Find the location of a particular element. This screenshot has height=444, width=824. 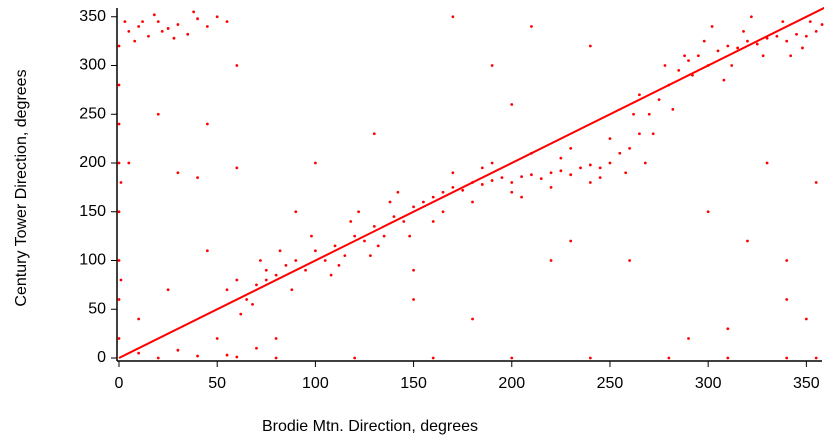

y-axis-label: Century Tower Direction, degrees is located at coordinates (21, 187).